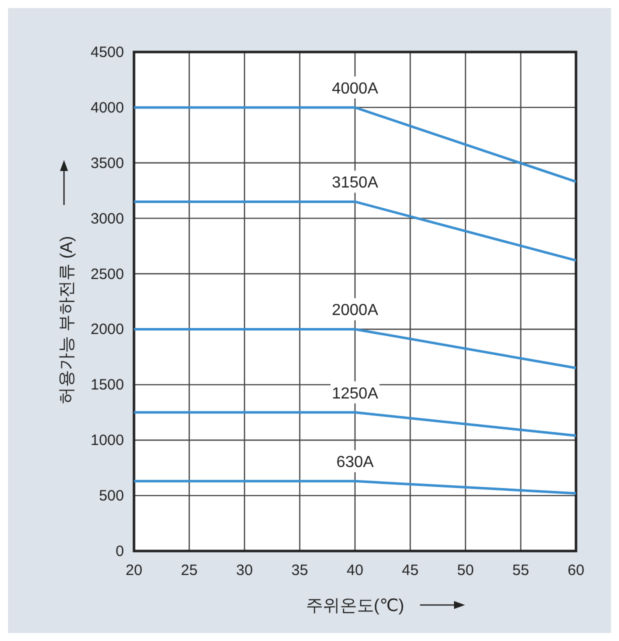  I want to click on series-label: 3150A, so click(355, 183).